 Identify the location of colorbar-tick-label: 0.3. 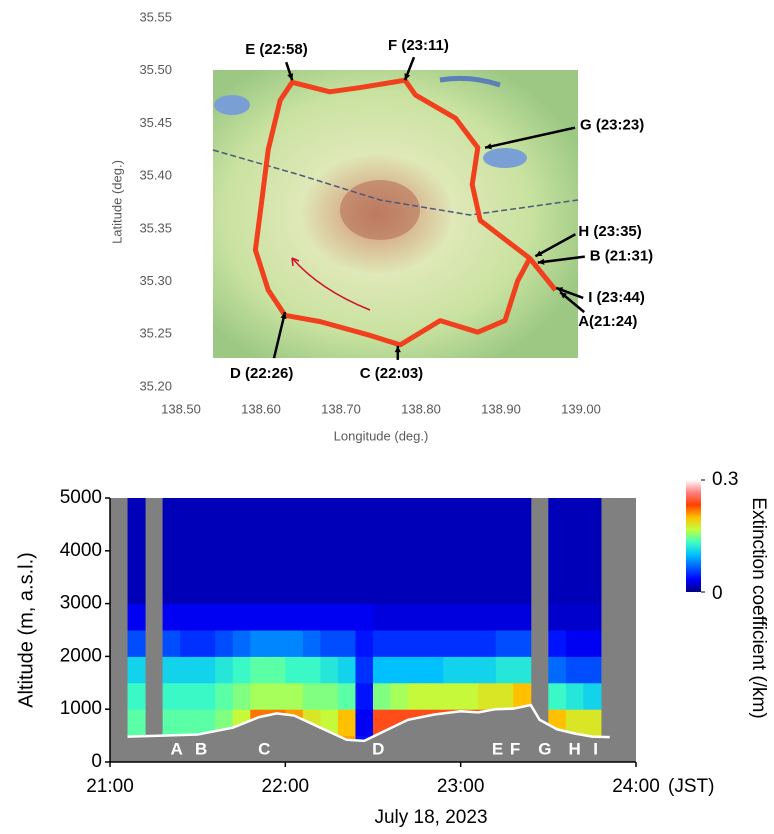
(725, 479).